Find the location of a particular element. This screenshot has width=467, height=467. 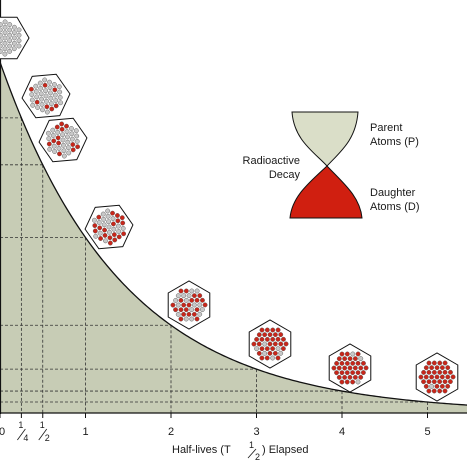

svg-text: 2 is located at coordinates (47, 438).